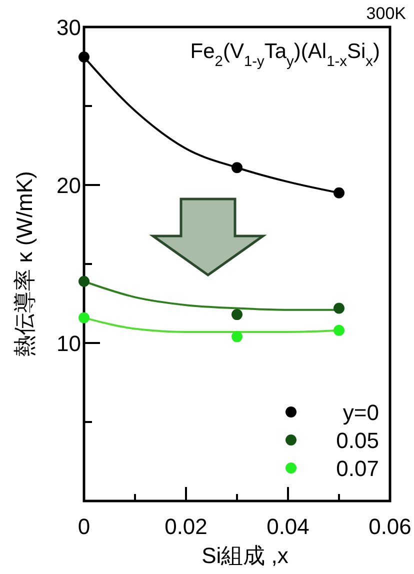 The width and height of the screenshot is (414, 574). Describe the element at coordinates (357, 440) in the screenshot. I see `legend-label: 0.05` at that location.